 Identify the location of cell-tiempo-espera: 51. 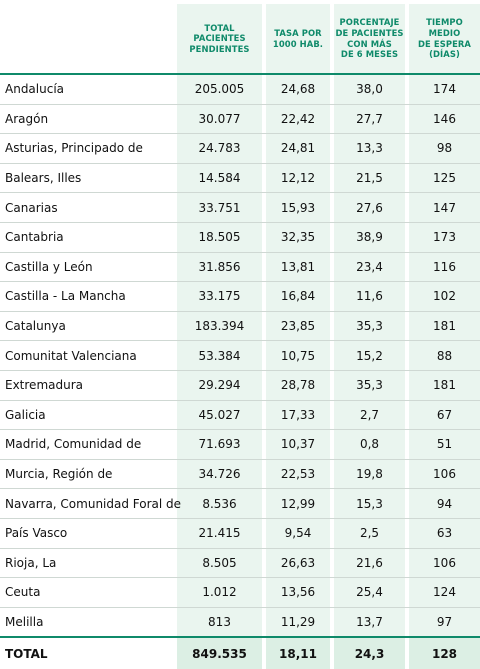
(444, 444).